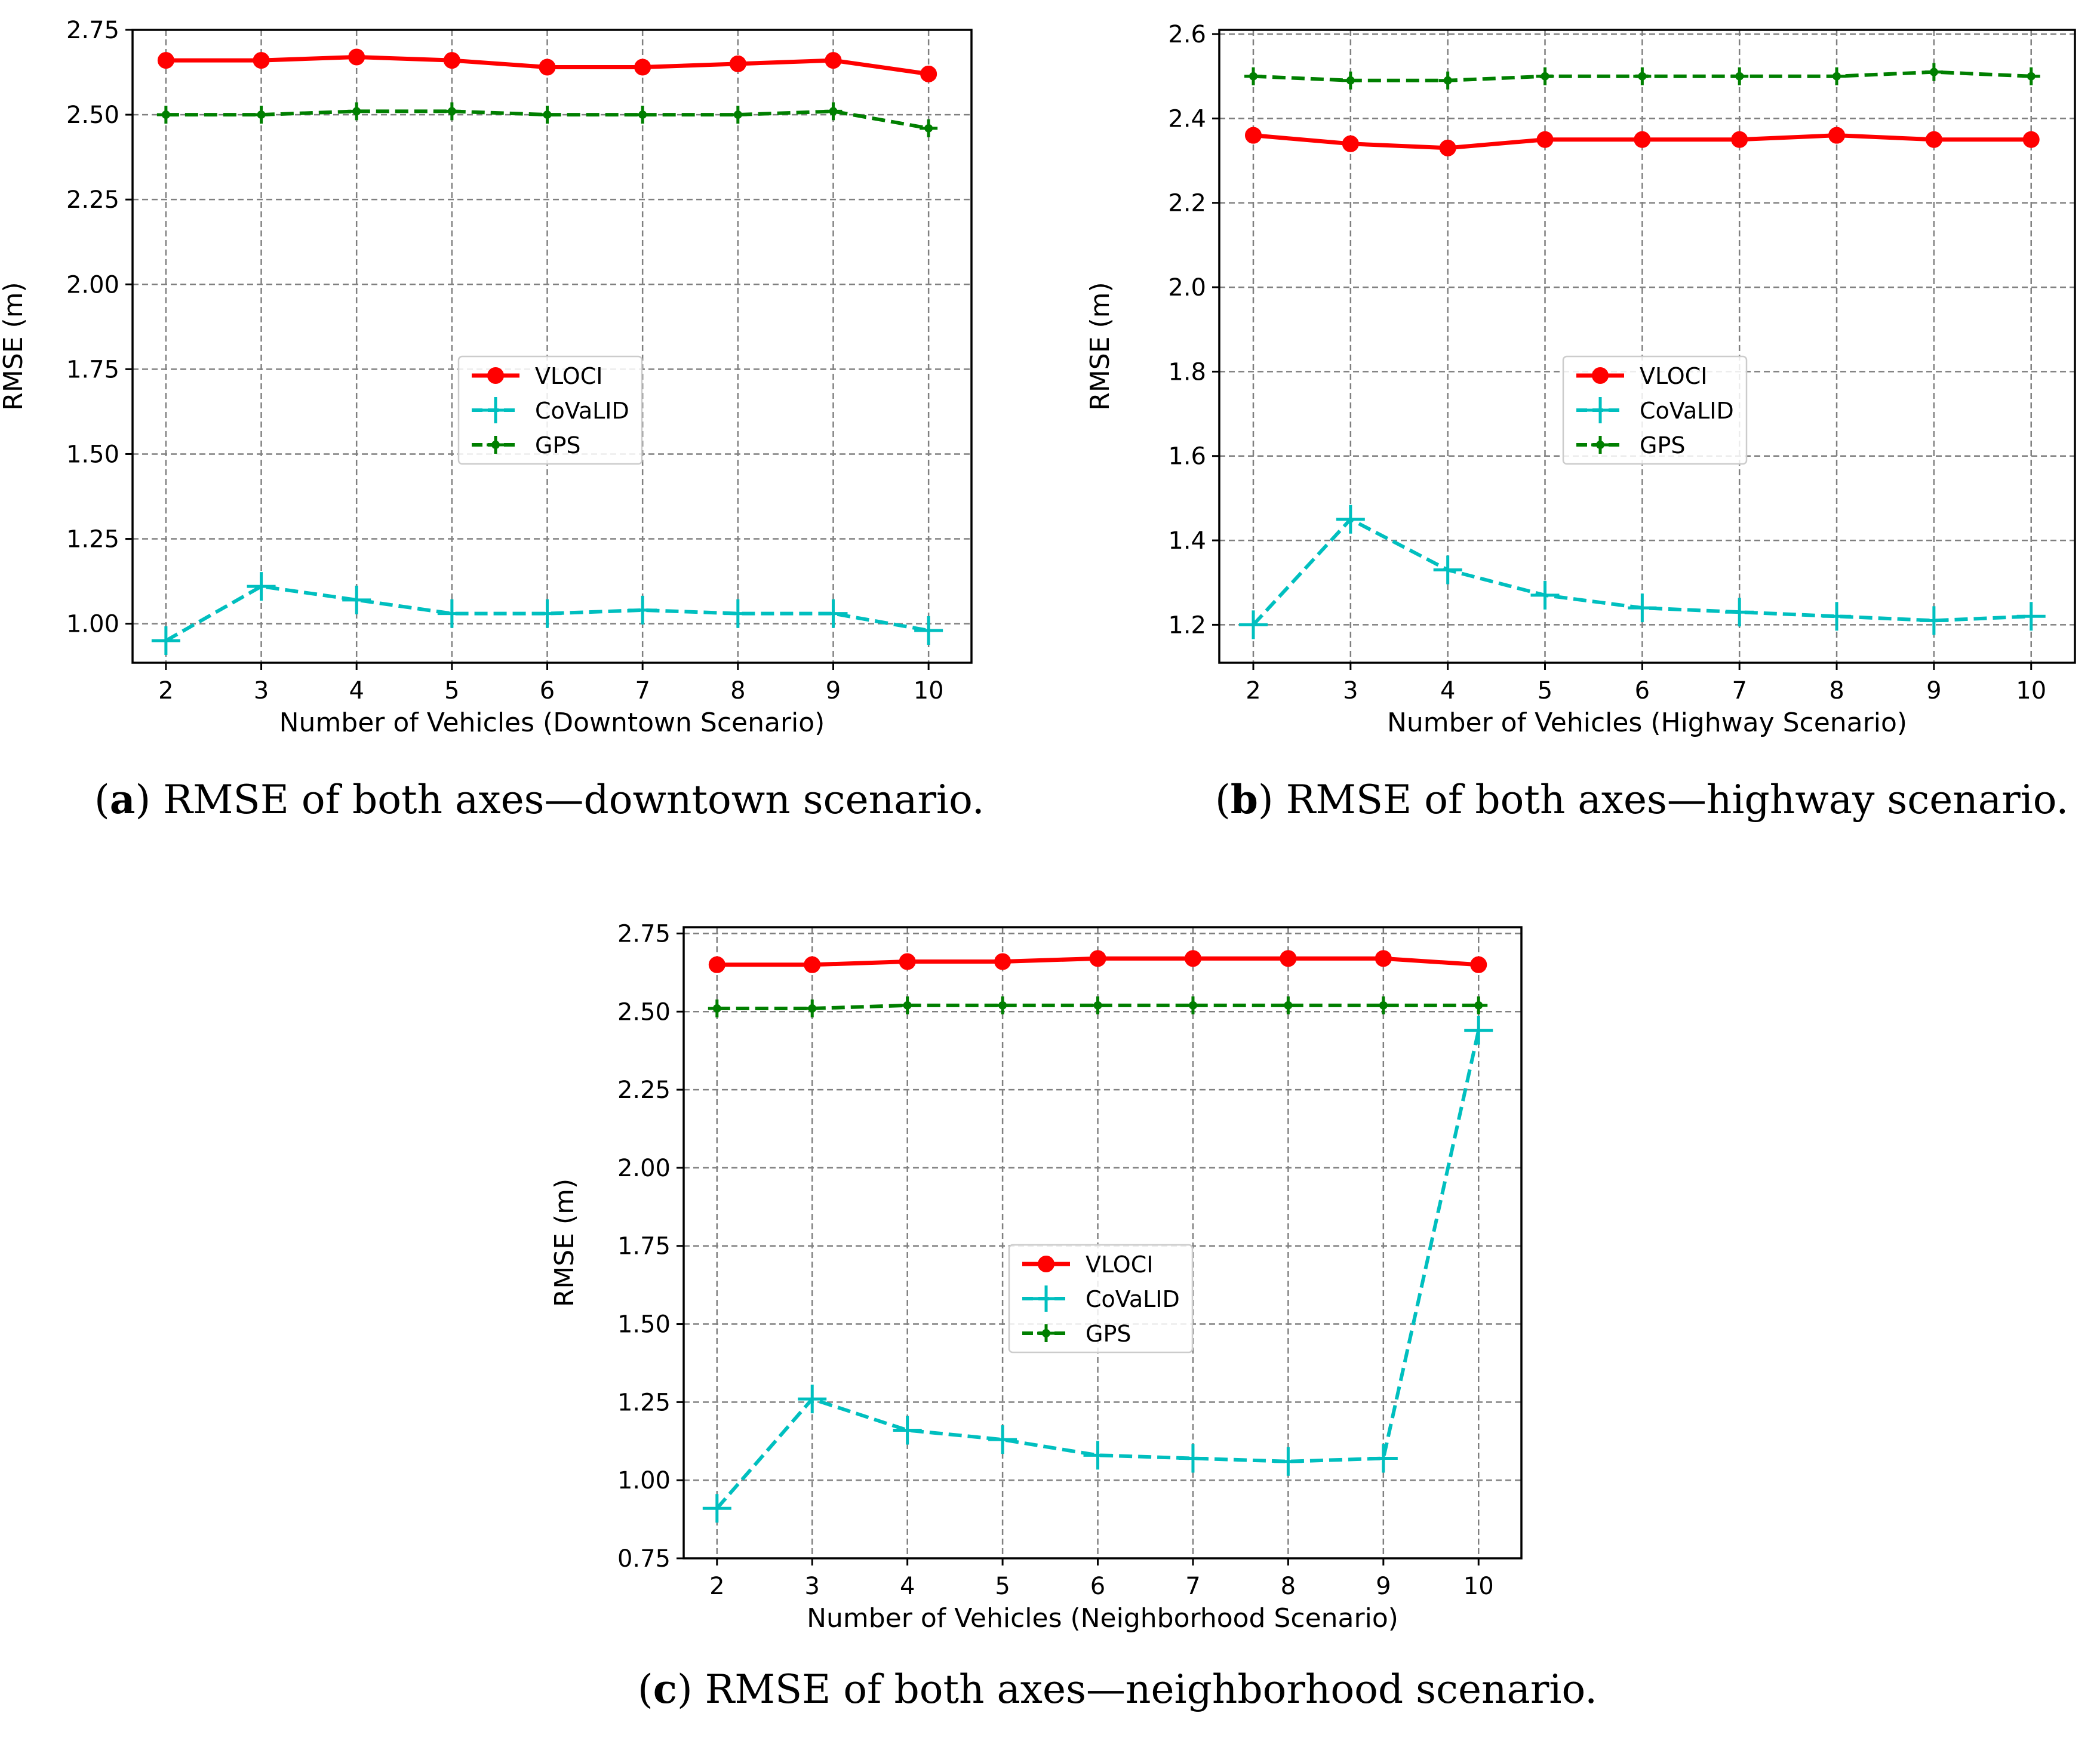 The height and width of the screenshot is (1747, 2100). Describe the element at coordinates (1108, 1334) in the screenshot. I see `chart-c-legend-gps-label: GPS` at that location.